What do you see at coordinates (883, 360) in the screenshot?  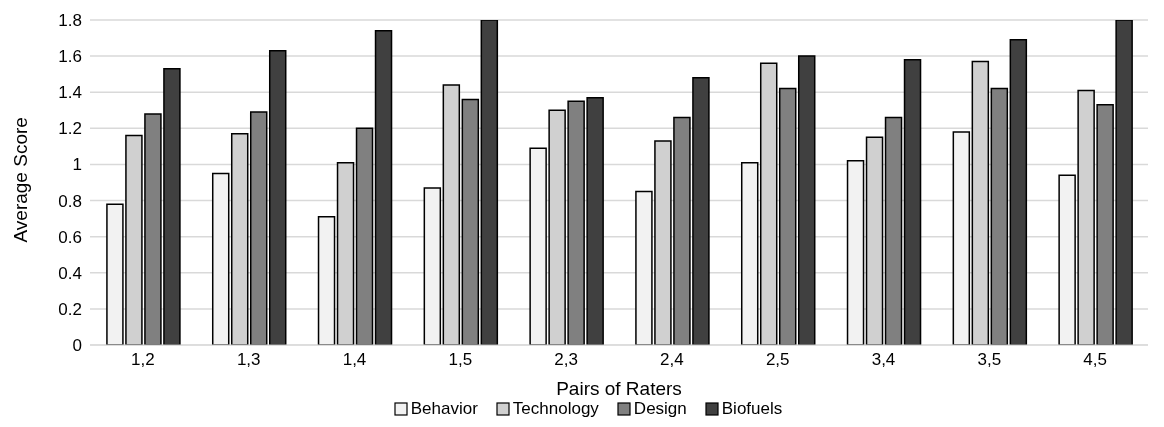 I see `x-tick-label: 3,4` at bounding box center [883, 360].